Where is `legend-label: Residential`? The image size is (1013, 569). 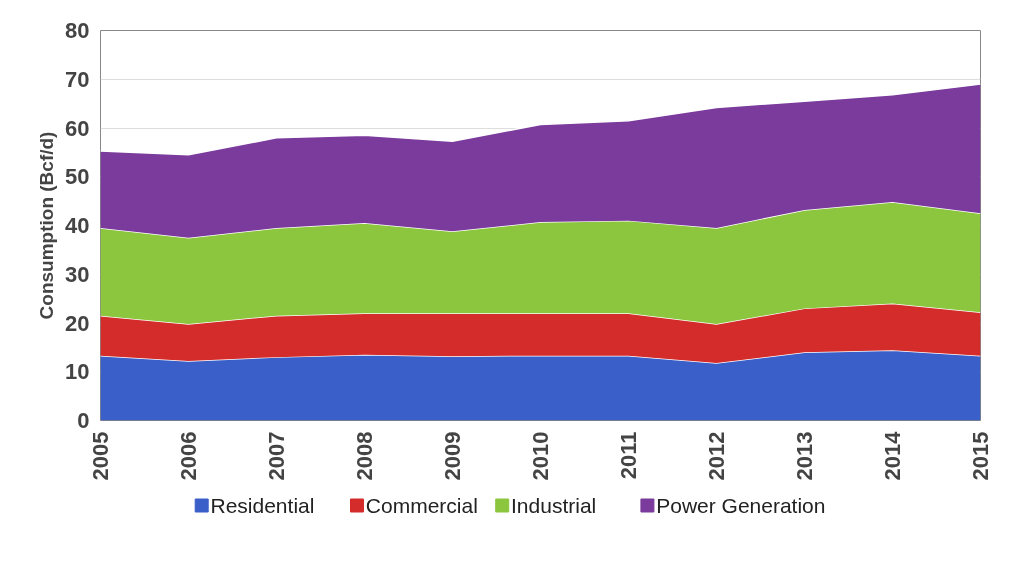 legend-label: Residential is located at coordinates (262, 505).